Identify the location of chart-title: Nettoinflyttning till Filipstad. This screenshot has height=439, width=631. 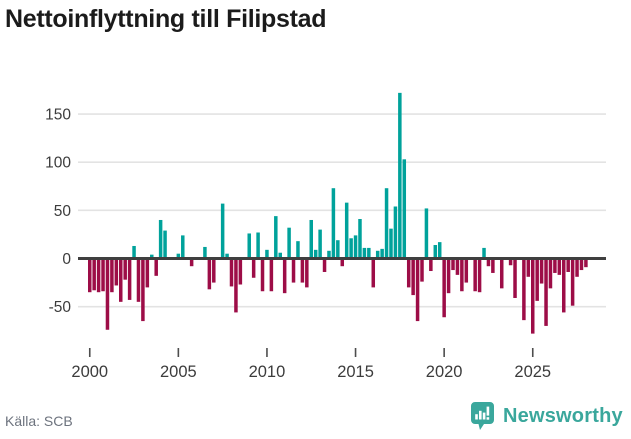
(166, 19).